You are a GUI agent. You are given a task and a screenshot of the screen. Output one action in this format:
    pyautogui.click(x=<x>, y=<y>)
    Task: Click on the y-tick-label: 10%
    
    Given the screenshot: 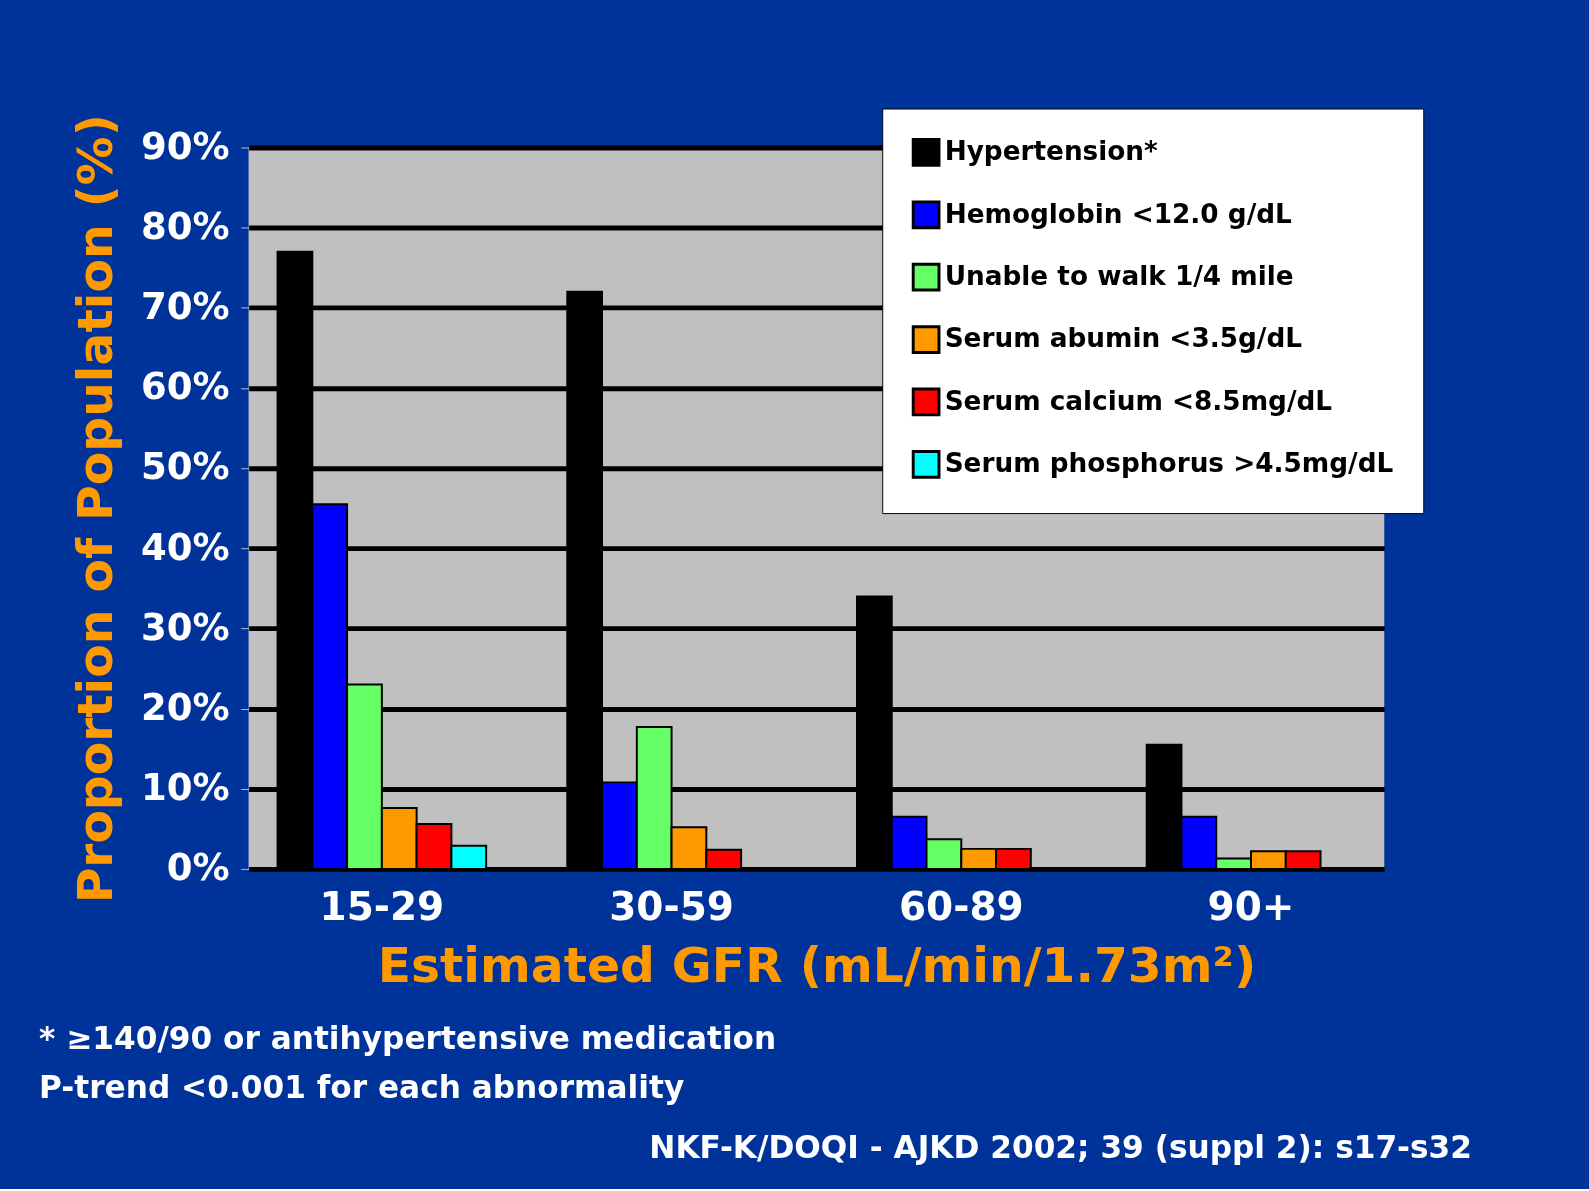 What is the action you would take?
    pyautogui.click(x=185, y=787)
    